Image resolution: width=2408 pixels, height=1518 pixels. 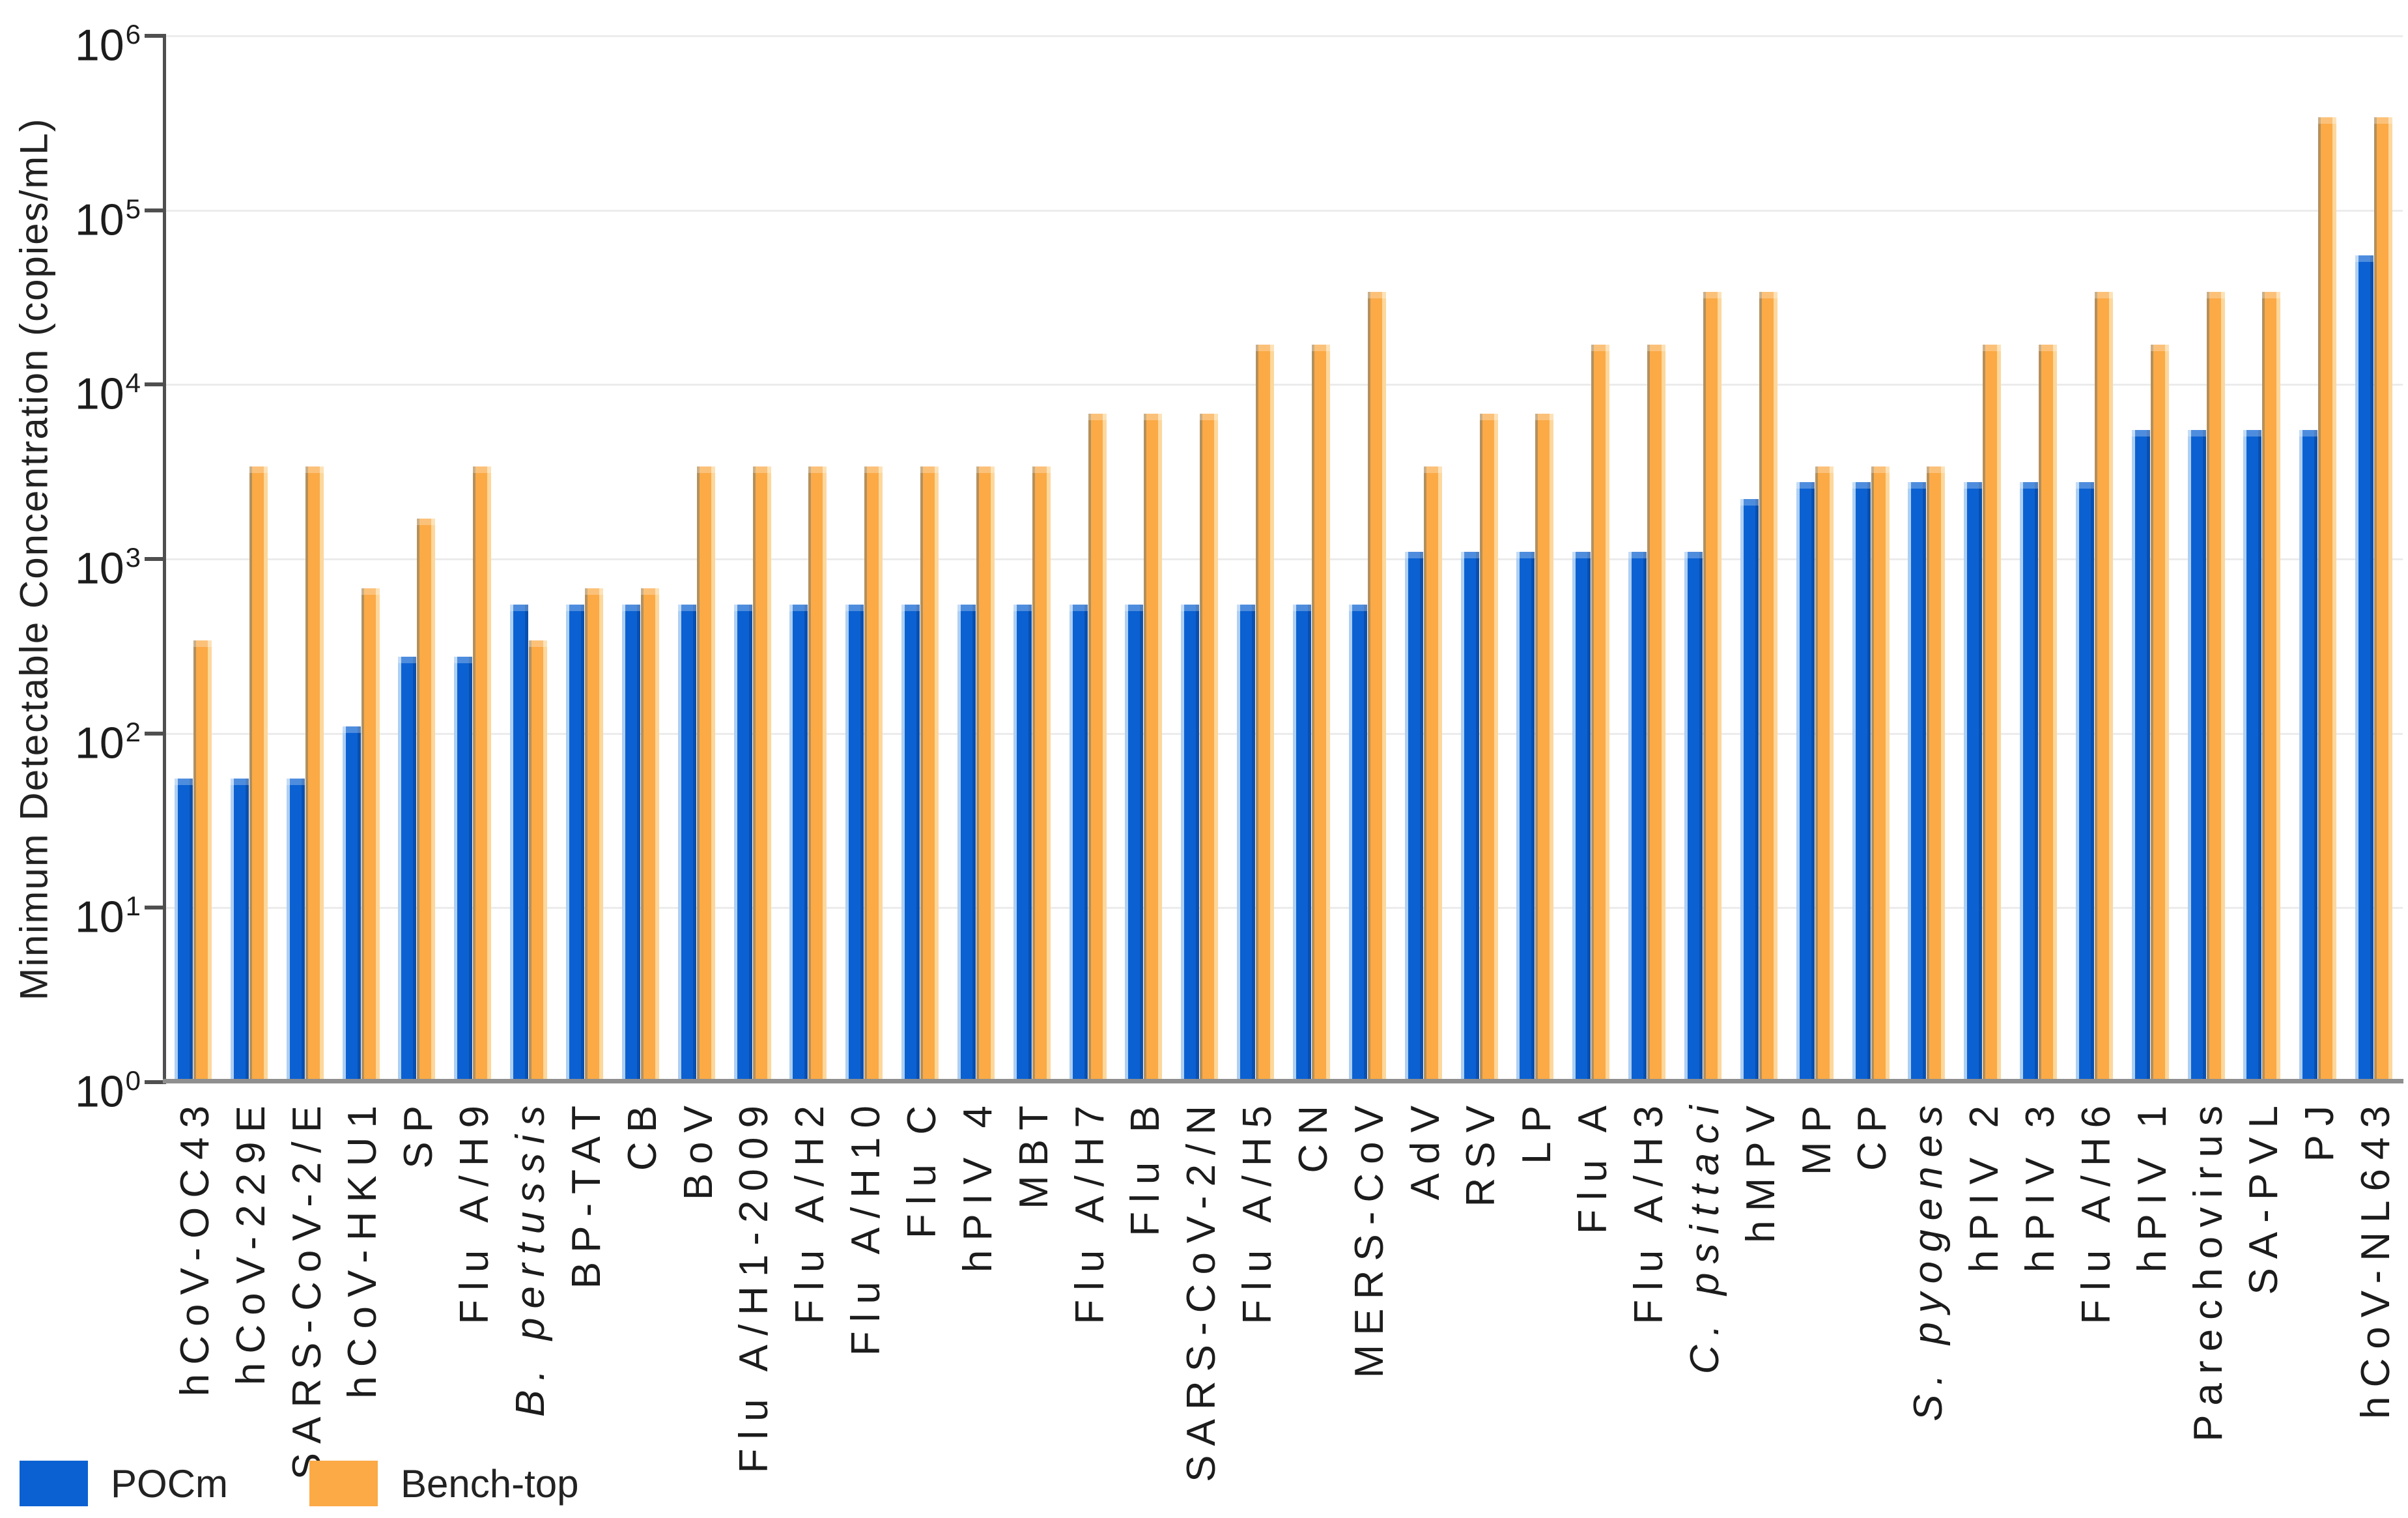 I want to click on legend-item-benchtop: Bench-top, so click(x=444, y=1483).